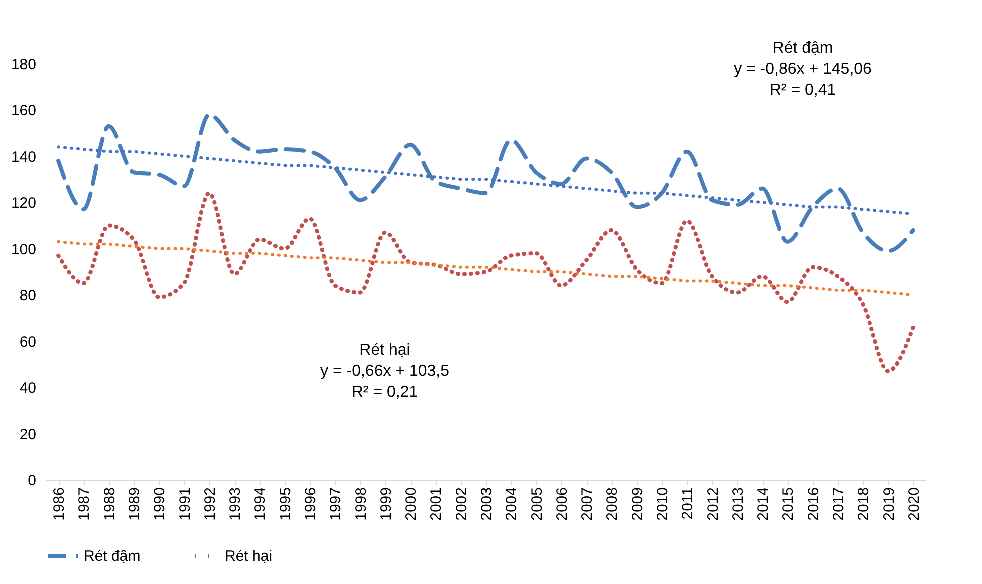 This screenshot has height=584, width=982. Describe the element at coordinates (23, 111) in the screenshot. I see `y-tick-label: 160` at that location.